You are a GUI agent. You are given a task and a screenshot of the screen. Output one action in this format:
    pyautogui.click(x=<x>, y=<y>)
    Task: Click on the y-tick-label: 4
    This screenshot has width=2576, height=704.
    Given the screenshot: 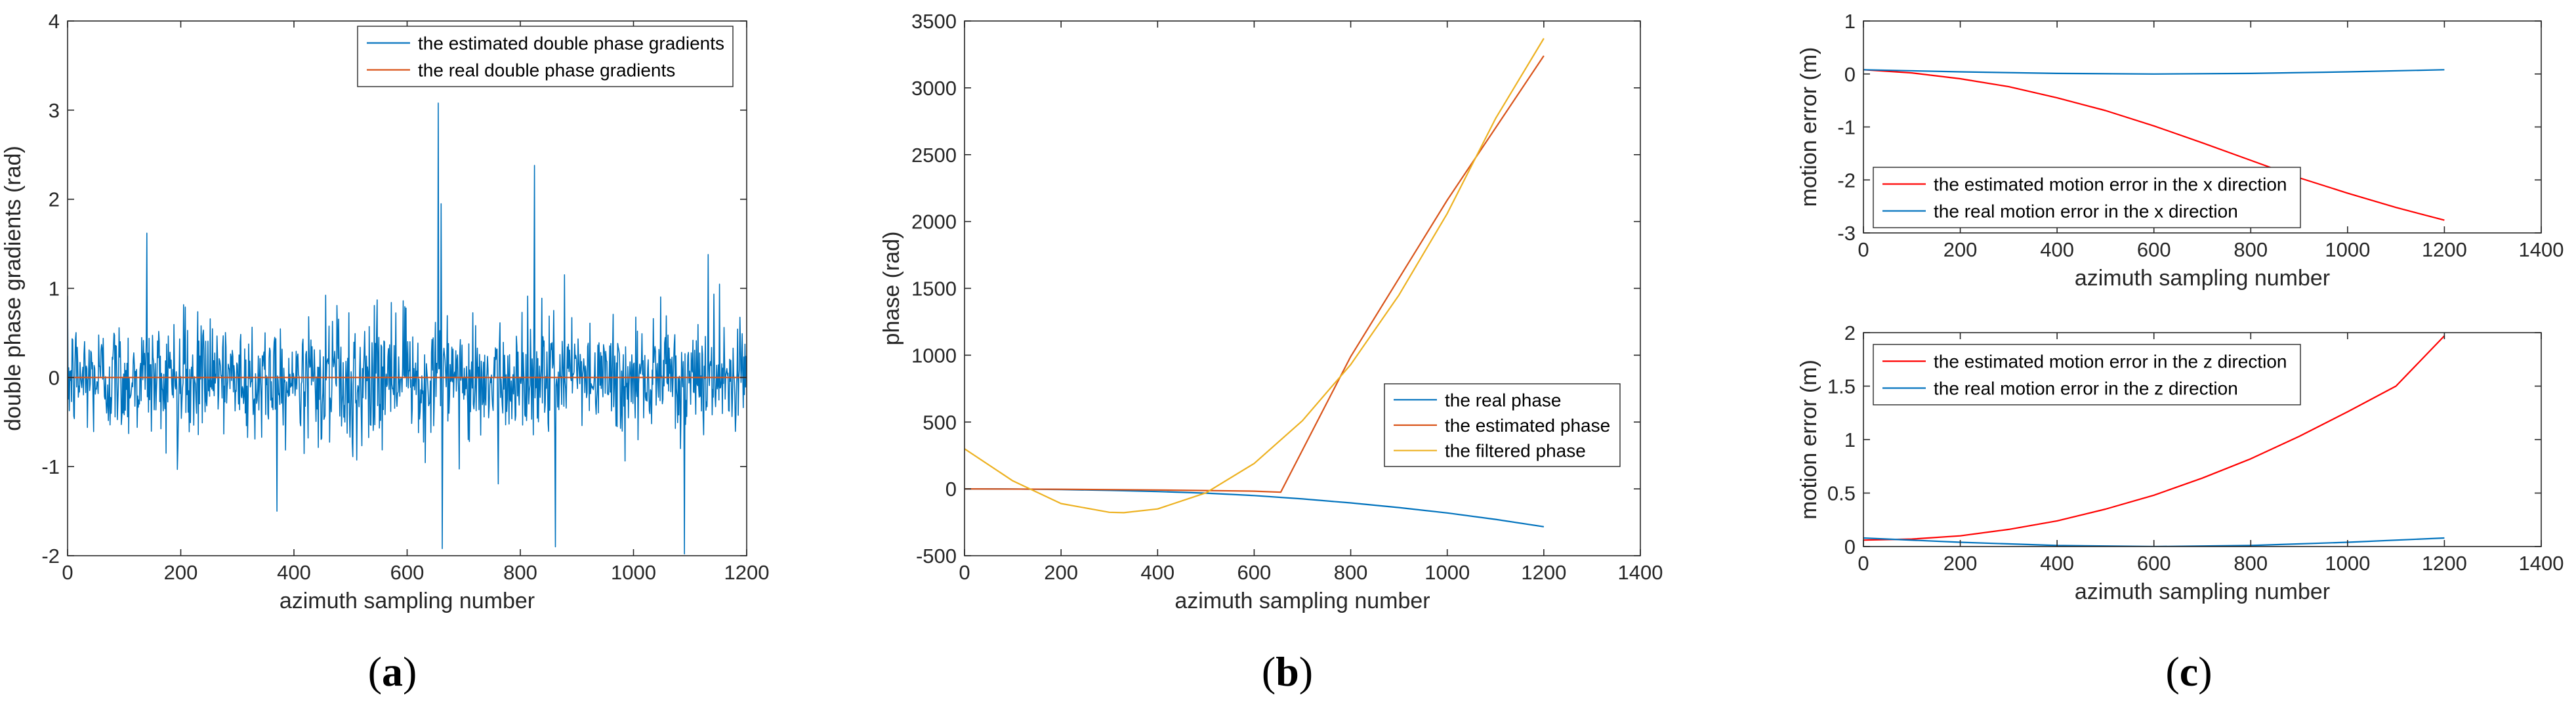 What is the action you would take?
    pyautogui.click(x=55, y=22)
    